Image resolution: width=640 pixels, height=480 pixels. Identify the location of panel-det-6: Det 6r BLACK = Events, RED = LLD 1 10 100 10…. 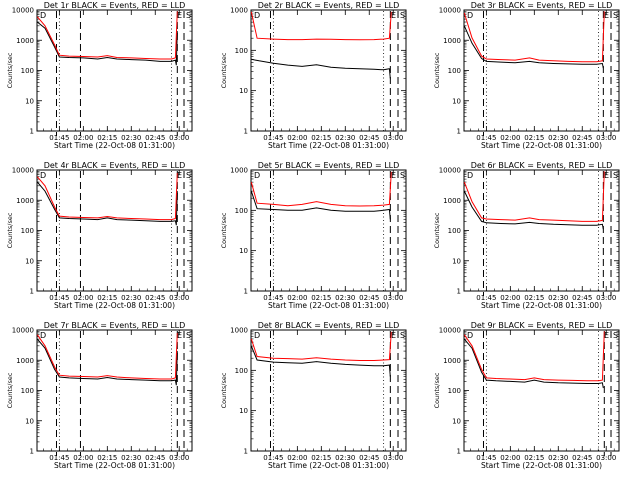
(526, 235).